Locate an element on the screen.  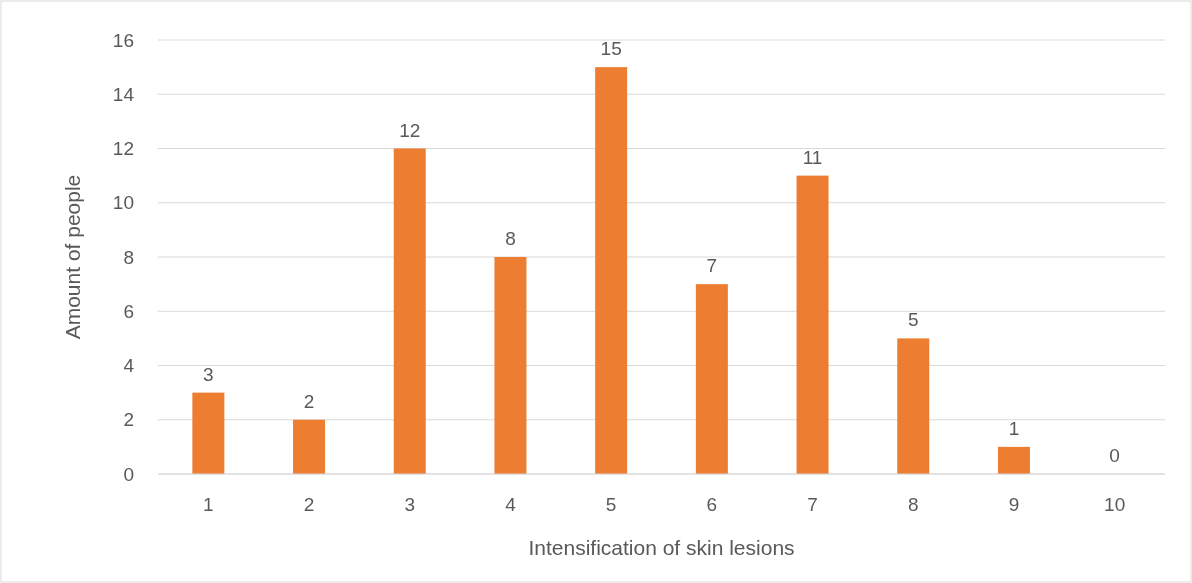
data-label: 12 is located at coordinates (410, 130).